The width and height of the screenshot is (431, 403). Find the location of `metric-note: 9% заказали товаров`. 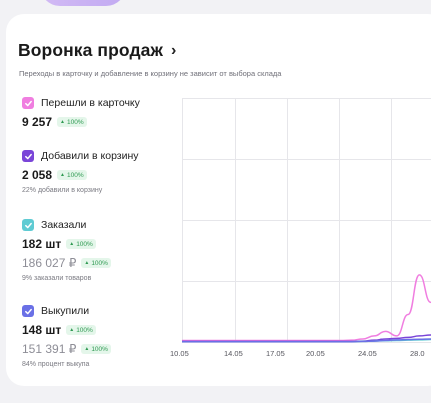

metric-note: 9% заказали товаров is located at coordinates (57, 278).